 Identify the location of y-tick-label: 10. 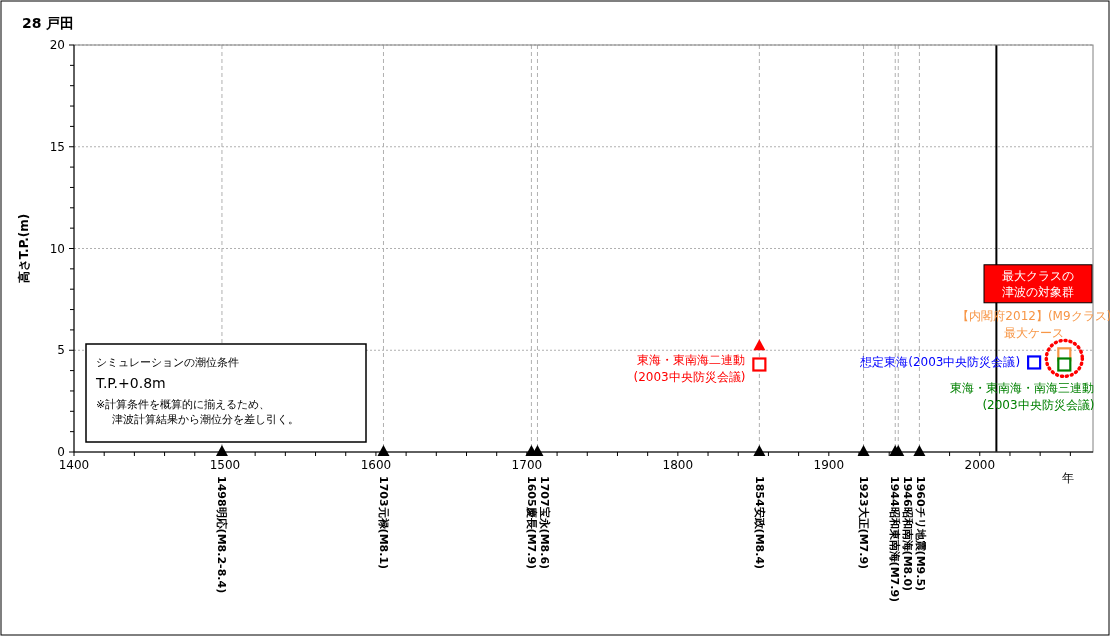
(57, 248).